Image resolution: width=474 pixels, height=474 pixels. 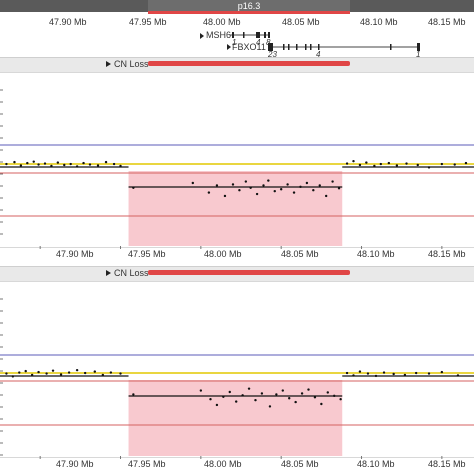 What do you see at coordinates (258, 42) in the screenshot?
I see `msh6-exon-4: 4` at bounding box center [258, 42].